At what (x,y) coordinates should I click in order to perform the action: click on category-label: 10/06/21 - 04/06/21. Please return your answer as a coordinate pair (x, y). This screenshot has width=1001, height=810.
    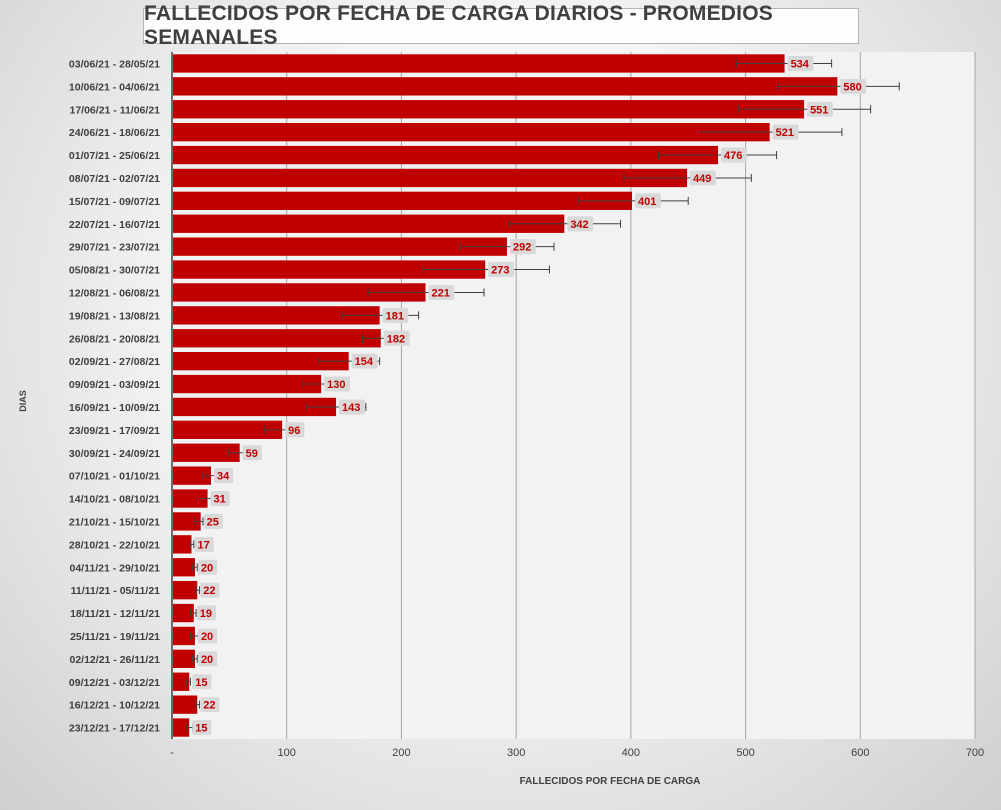
    Looking at the image, I should click on (114, 87).